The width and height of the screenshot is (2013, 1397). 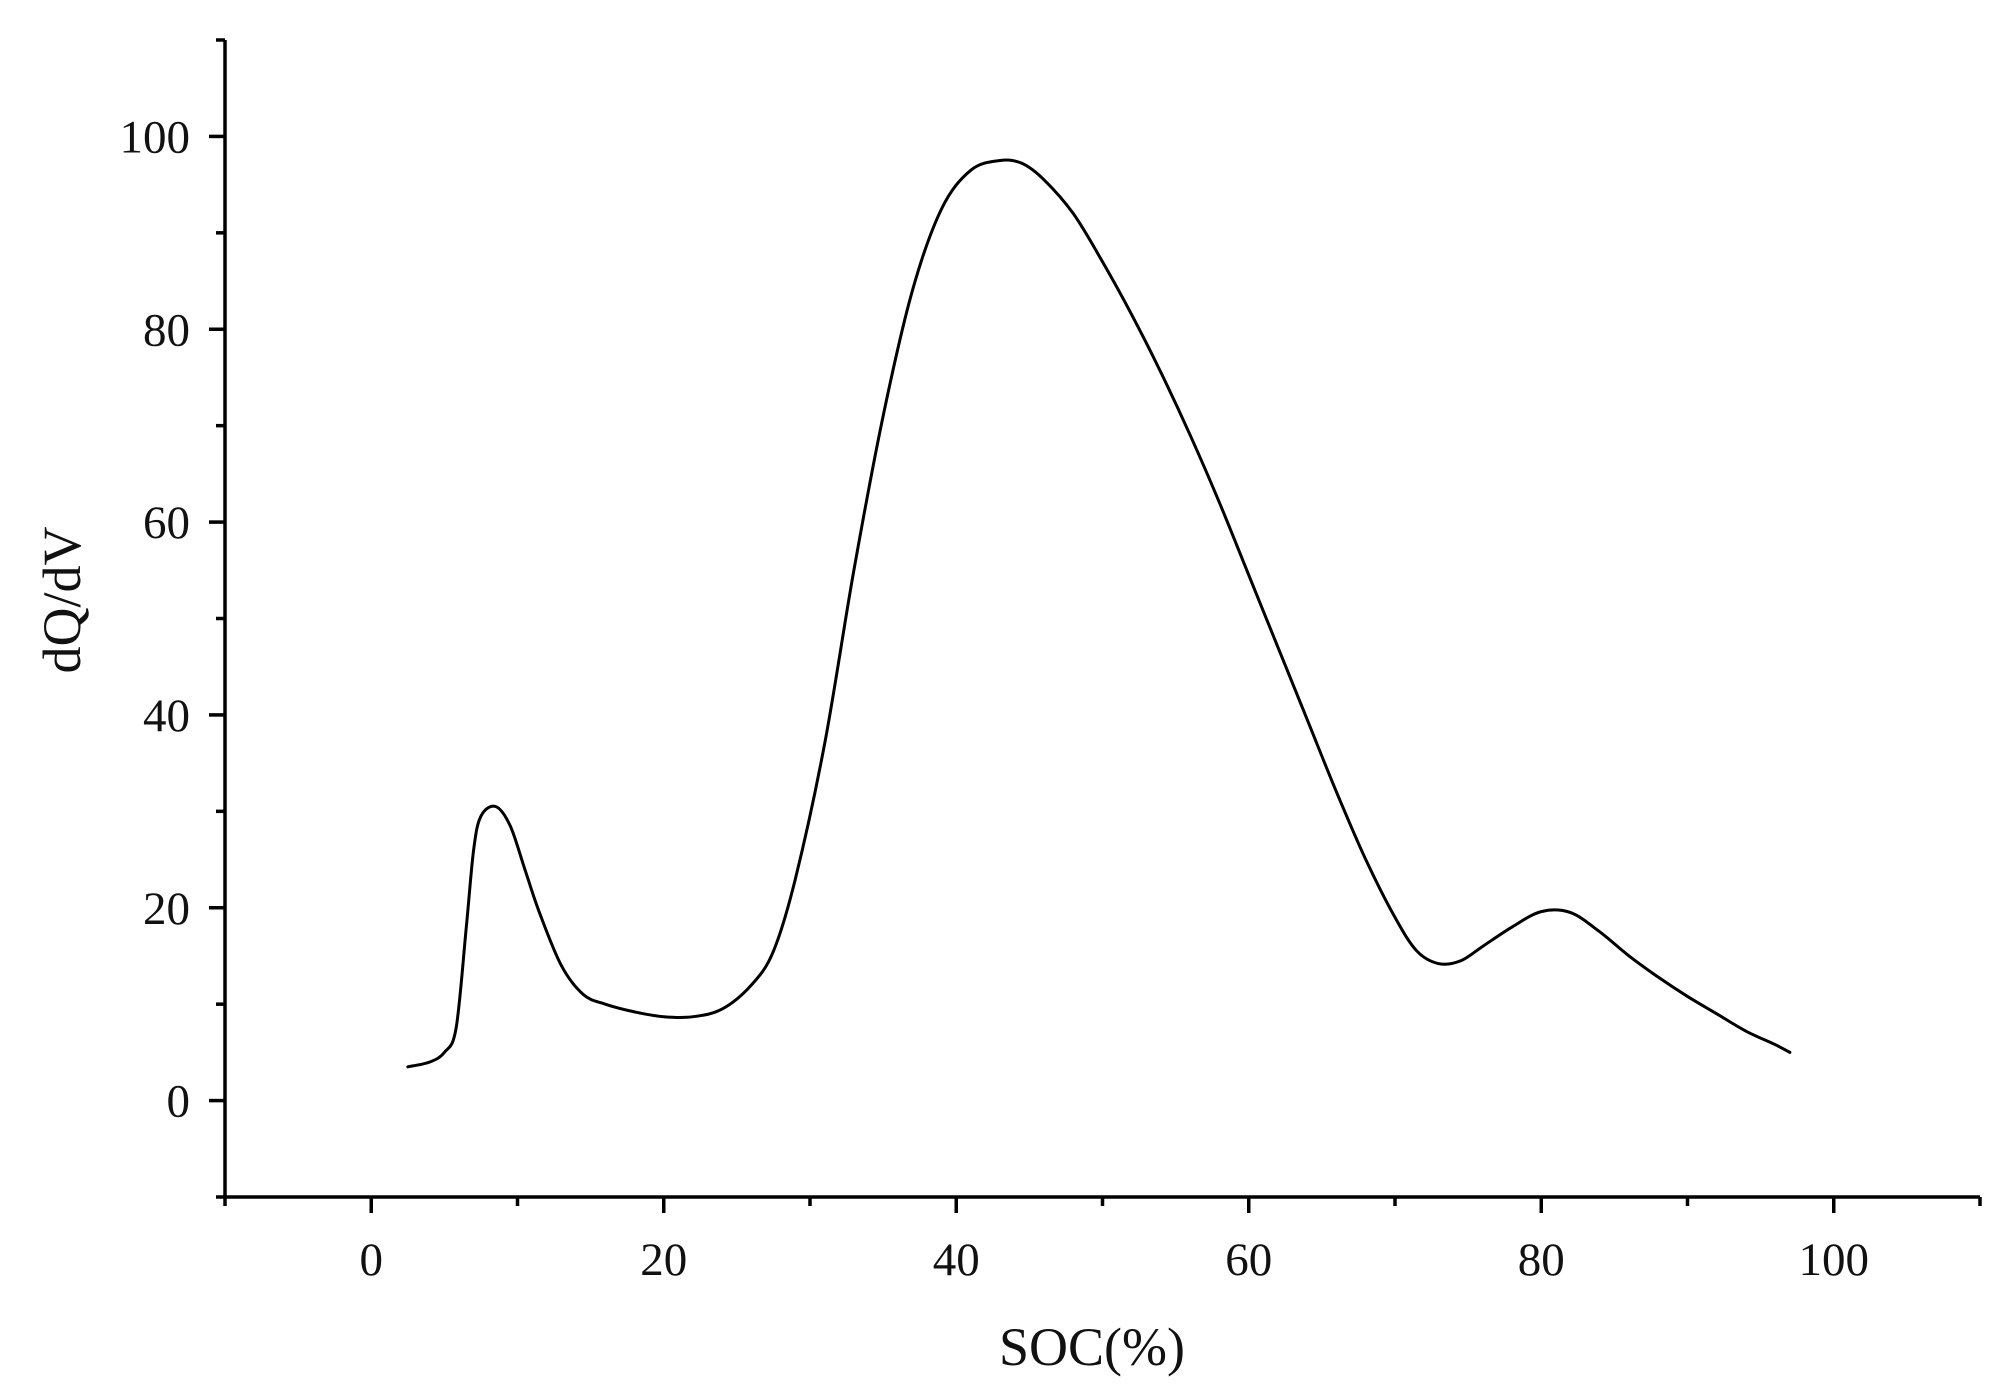 What do you see at coordinates (62, 600) in the screenshot?
I see `y-axis-title: dQ/dV` at bounding box center [62, 600].